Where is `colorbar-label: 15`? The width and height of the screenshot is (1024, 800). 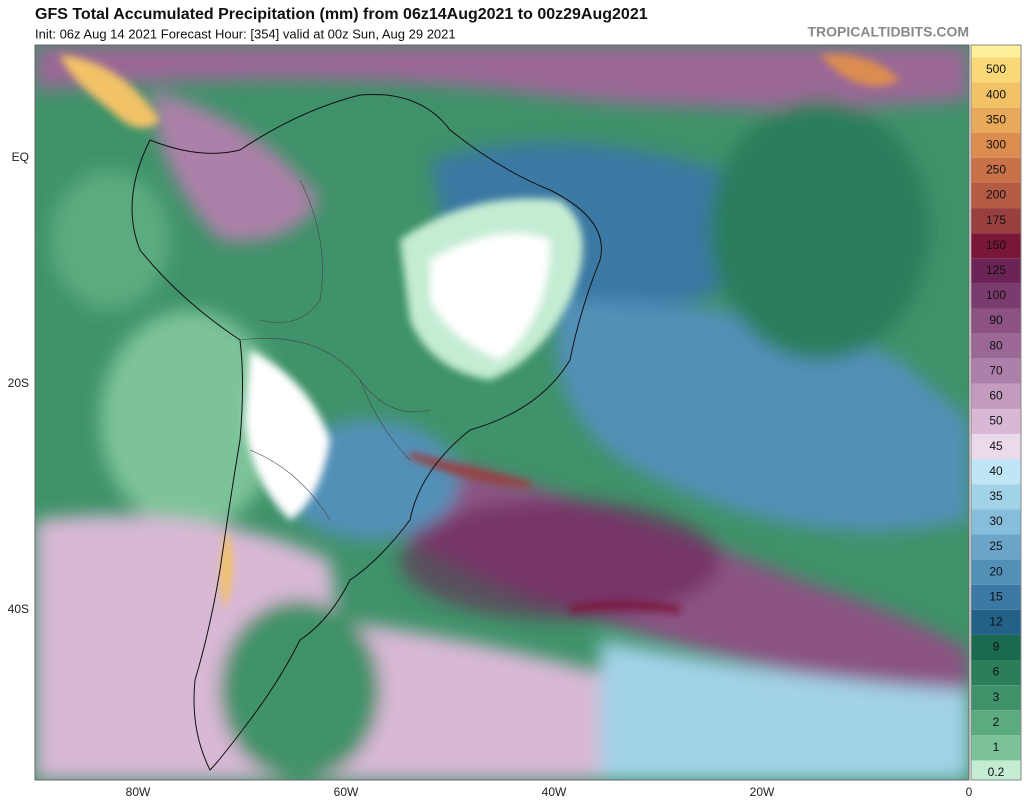
colorbar-label: 15 is located at coordinates (996, 596).